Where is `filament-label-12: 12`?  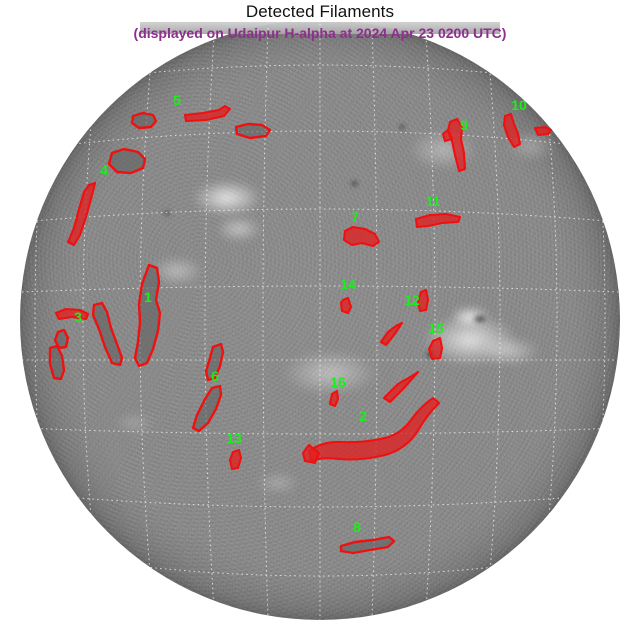 filament-label-12: 12 is located at coordinates (412, 300).